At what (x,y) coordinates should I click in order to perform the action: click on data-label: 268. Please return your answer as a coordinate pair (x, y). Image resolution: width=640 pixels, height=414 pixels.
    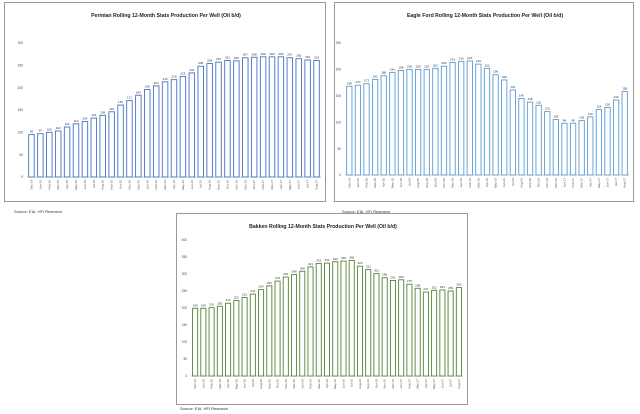
    Looking at the image, I should click on (254, 54).